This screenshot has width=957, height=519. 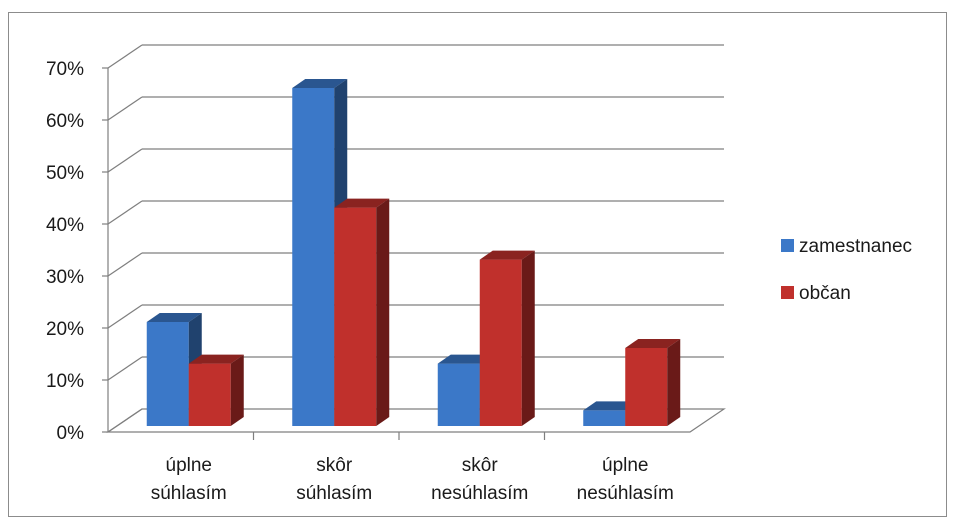 I want to click on legend-label-občan: občan, so click(x=825, y=293).